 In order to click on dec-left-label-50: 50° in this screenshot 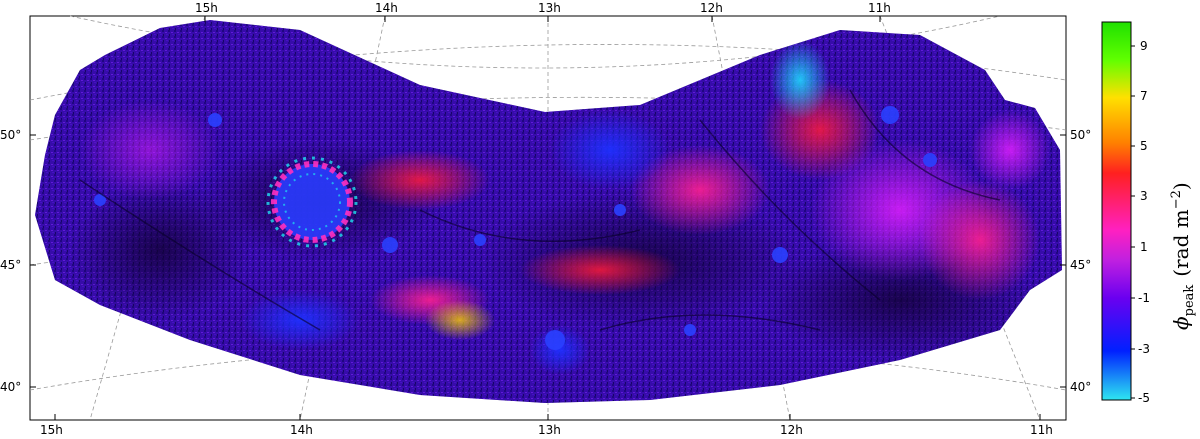, I will do `click(10, 135)`.